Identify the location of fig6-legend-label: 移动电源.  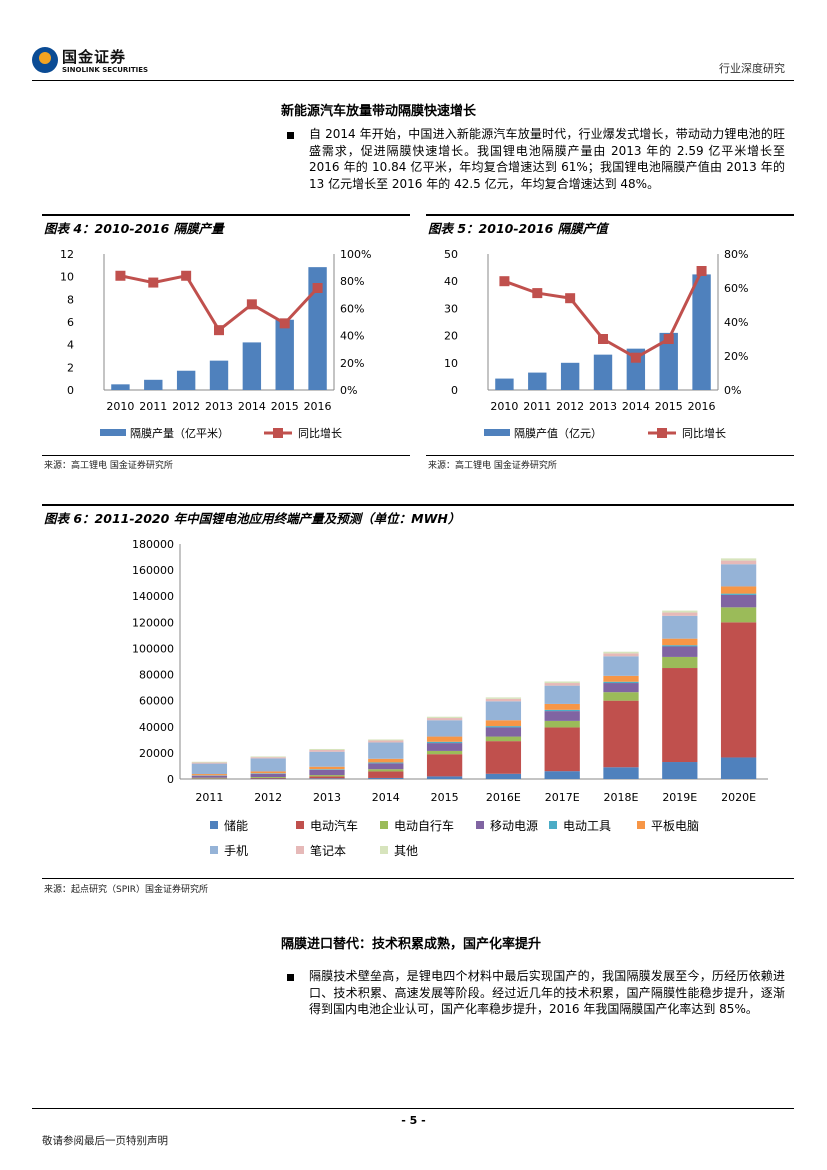
(514, 826).